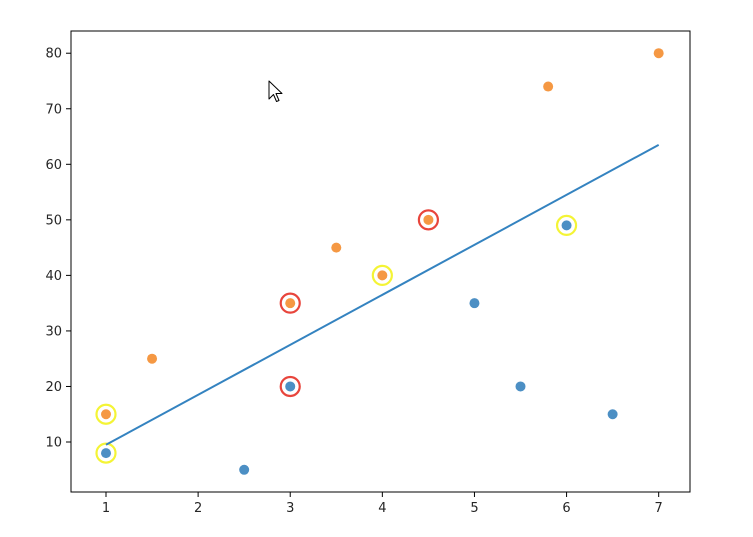  I want to click on y-tick-label-3: 40, so click(53, 276).